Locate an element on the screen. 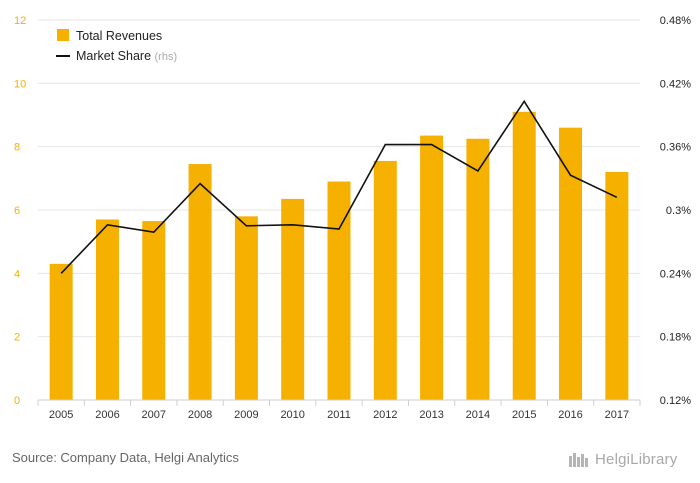 Image resolution: width=700 pixels, height=483 pixels. x-tick-label: 2009 is located at coordinates (246, 415).